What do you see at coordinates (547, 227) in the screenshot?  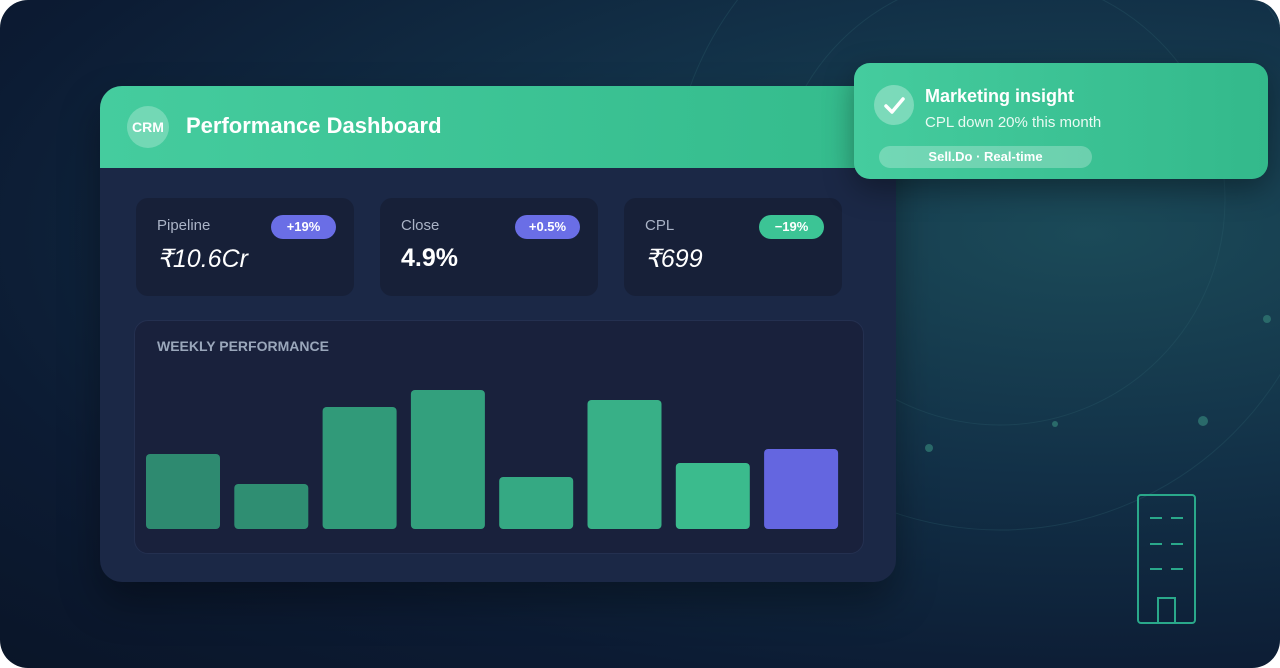 I see `kpi-badge: +0.5%` at bounding box center [547, 227].